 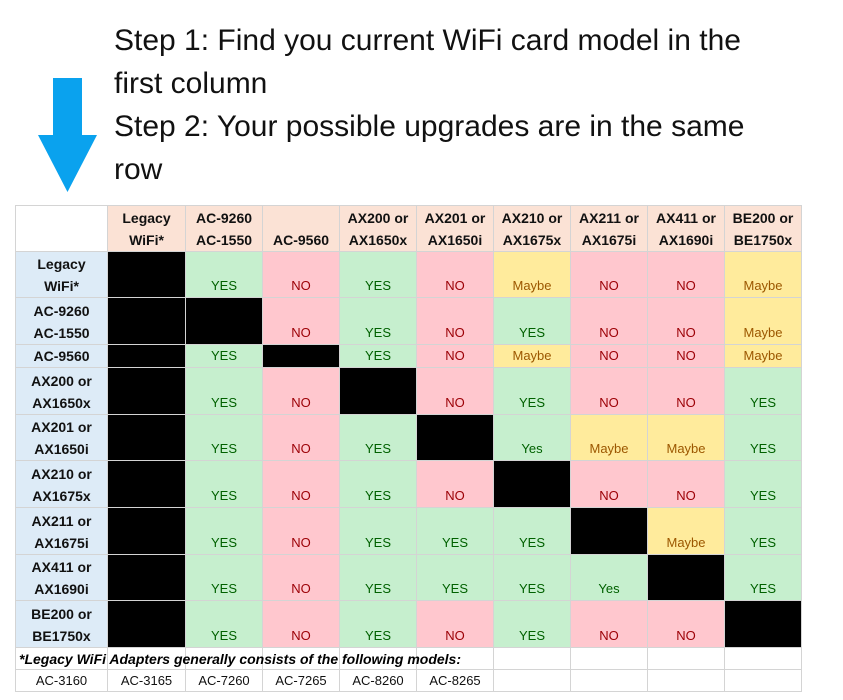 What do you see at coordinates (609, 228) in the screenshot?
I see `column-header: AX211 or AX1675i` at bounding box center [609, 228].